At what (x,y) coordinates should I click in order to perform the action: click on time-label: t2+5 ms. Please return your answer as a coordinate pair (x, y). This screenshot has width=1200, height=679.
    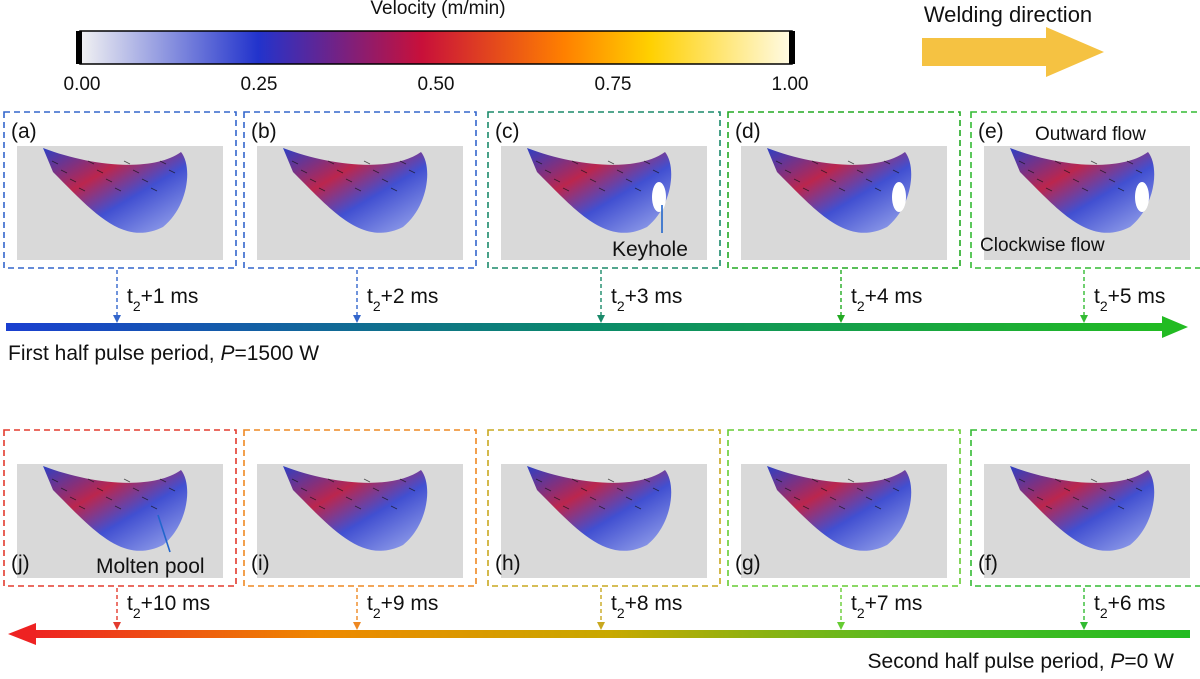
    Looking at the image, I should click on (1129, 299).